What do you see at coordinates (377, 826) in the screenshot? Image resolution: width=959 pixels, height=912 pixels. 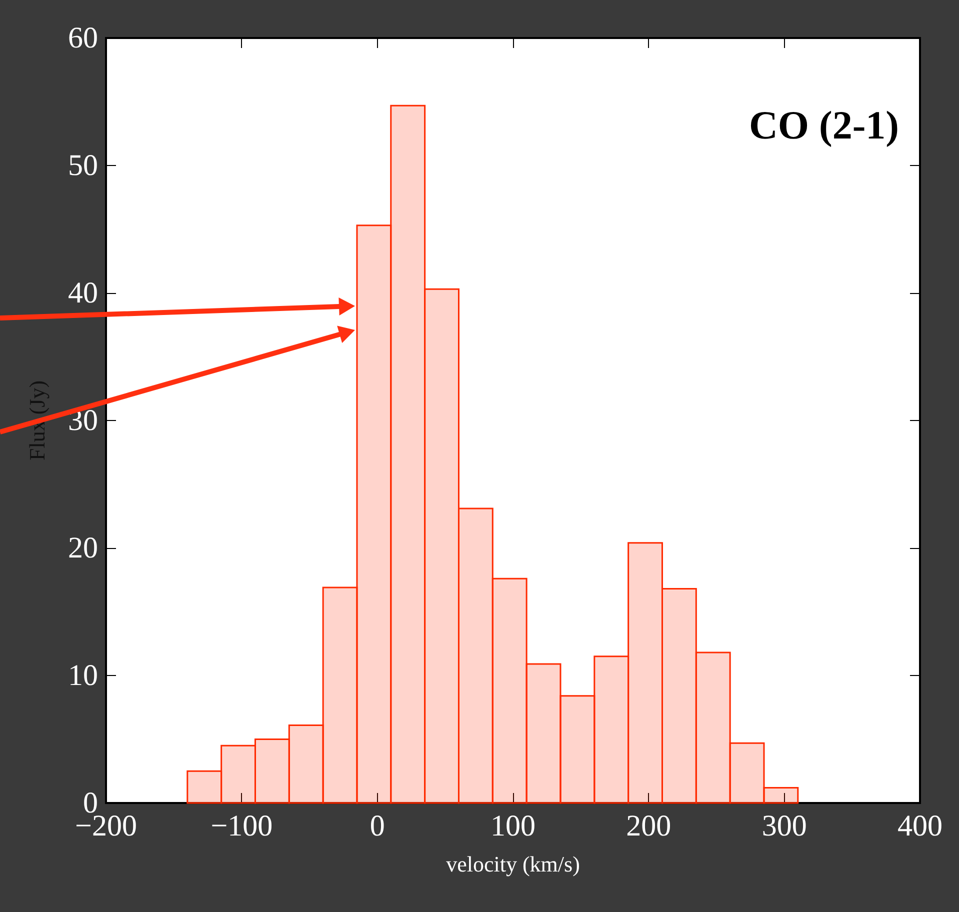 I see `x-tick-label: 0` at bounding box center [377, 826].